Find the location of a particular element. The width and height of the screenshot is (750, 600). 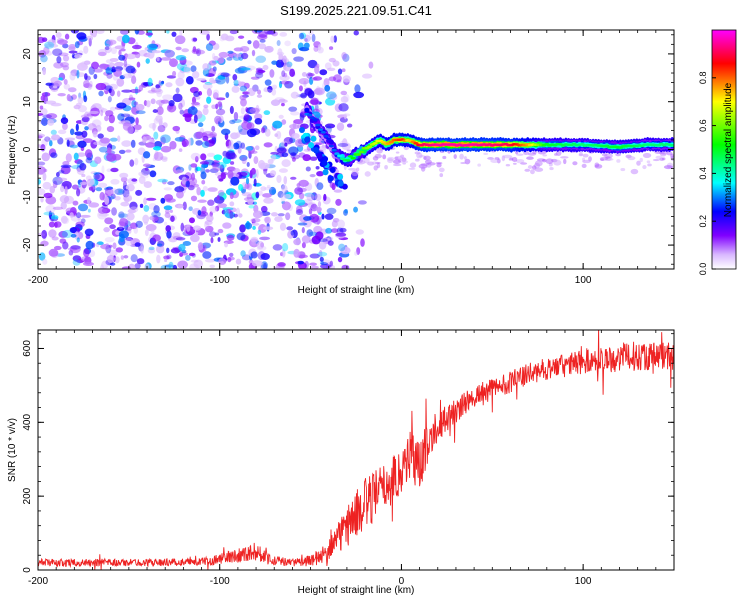

spectrogram-x-label: Height of straight line (km) is located at coordinates (356, 290).